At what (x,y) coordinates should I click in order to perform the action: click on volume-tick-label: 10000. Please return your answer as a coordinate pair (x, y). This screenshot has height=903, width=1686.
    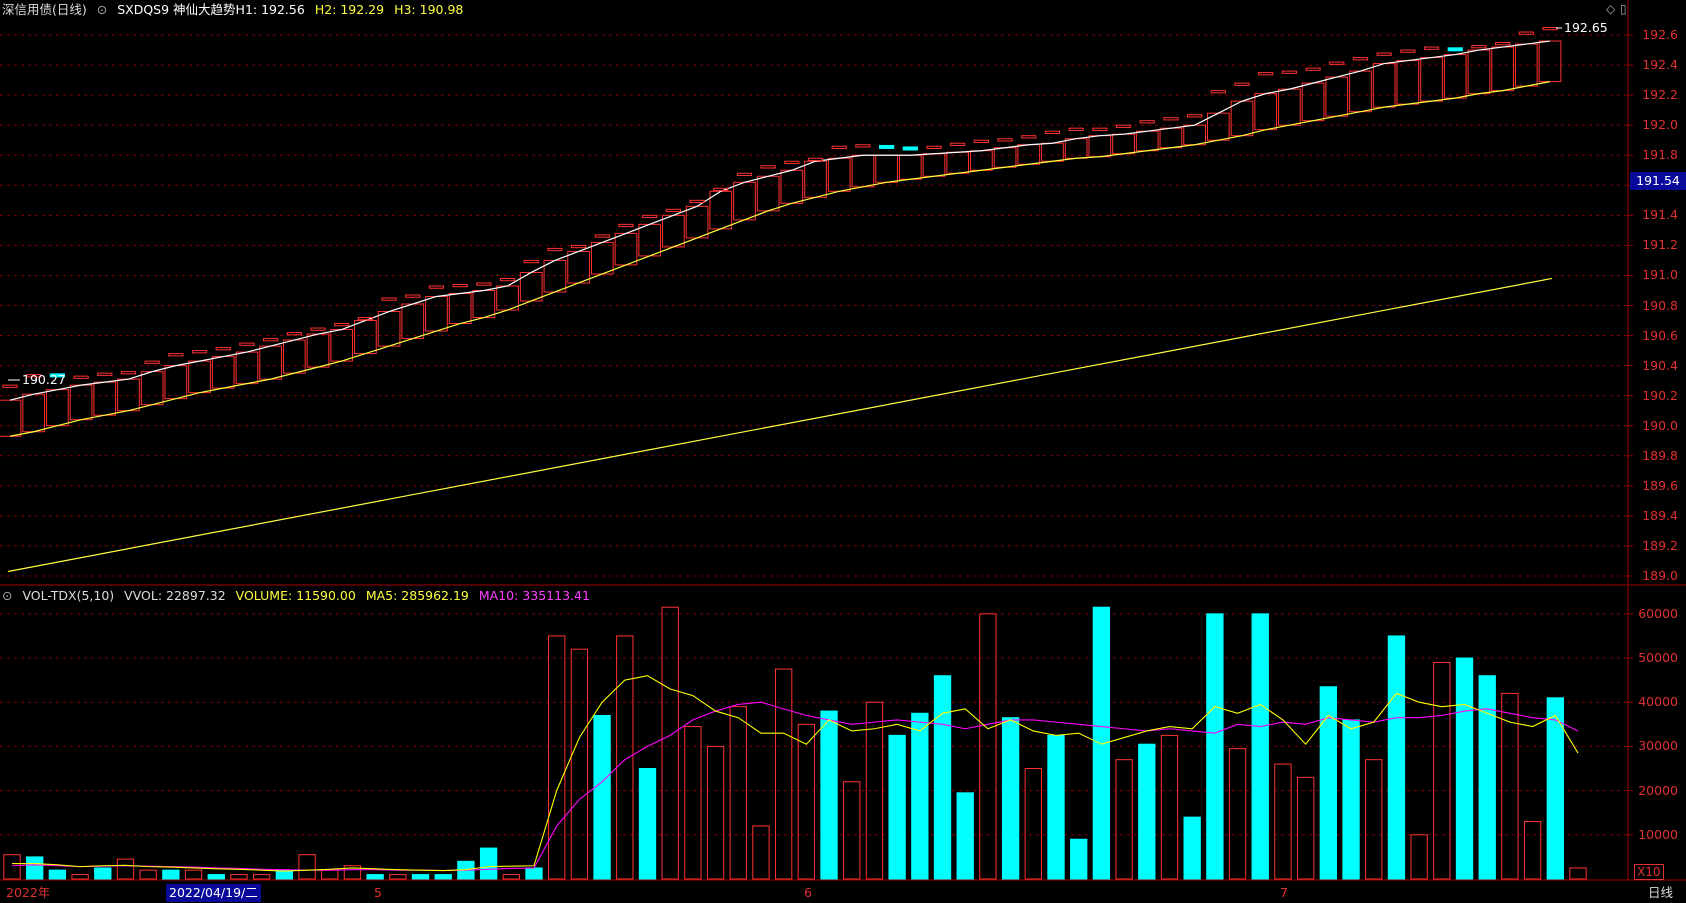
    Looking at the image, I should click on (1658, 834).